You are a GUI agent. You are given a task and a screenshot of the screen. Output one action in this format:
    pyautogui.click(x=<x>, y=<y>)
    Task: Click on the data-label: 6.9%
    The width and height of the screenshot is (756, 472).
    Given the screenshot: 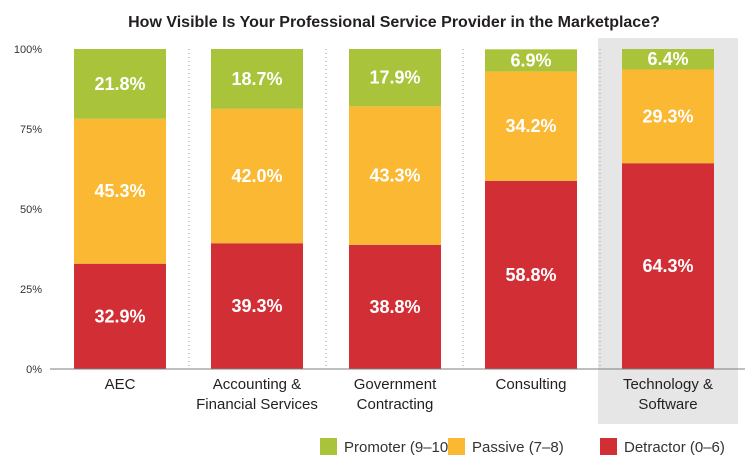 What is the action you would take?
    pyautogui.click(x=530, y=60)
    